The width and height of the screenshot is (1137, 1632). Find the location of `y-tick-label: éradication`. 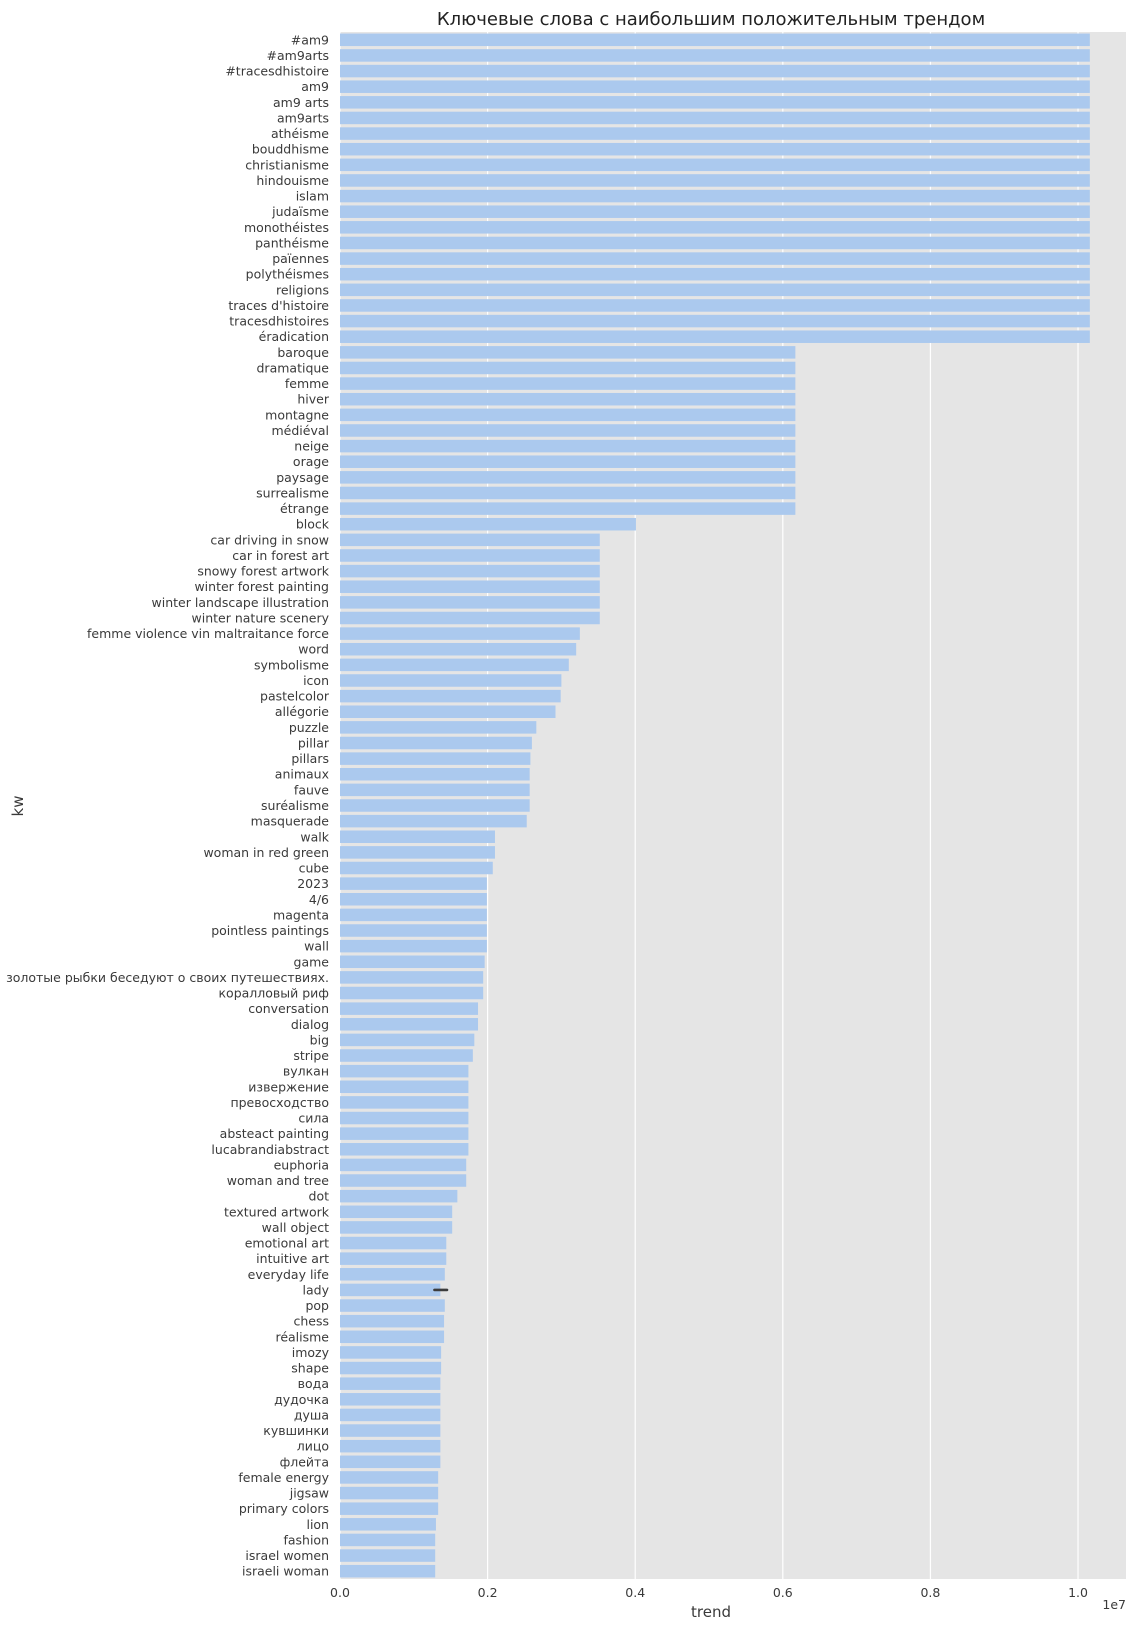

y-tick-label: éradication is located at coordinates (294, 336).